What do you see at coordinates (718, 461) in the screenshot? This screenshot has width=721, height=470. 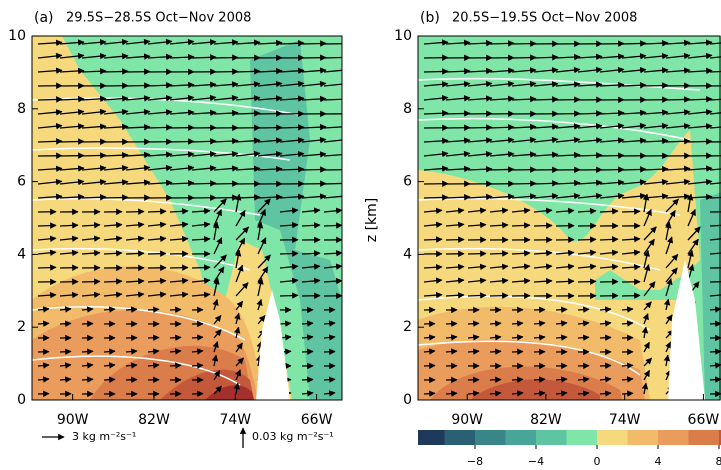 I see `colorbar-tick-label: 8` at bounding box center [718, 461].